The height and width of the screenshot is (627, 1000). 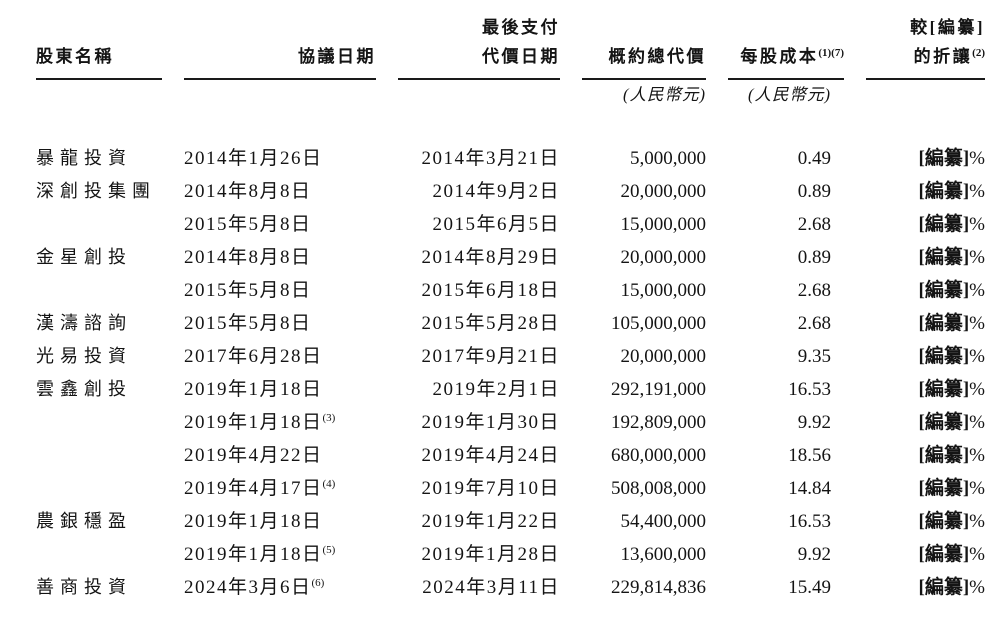 I want to click on agreement-date: 2019年4月17日(4), so click(x=280, y=488).